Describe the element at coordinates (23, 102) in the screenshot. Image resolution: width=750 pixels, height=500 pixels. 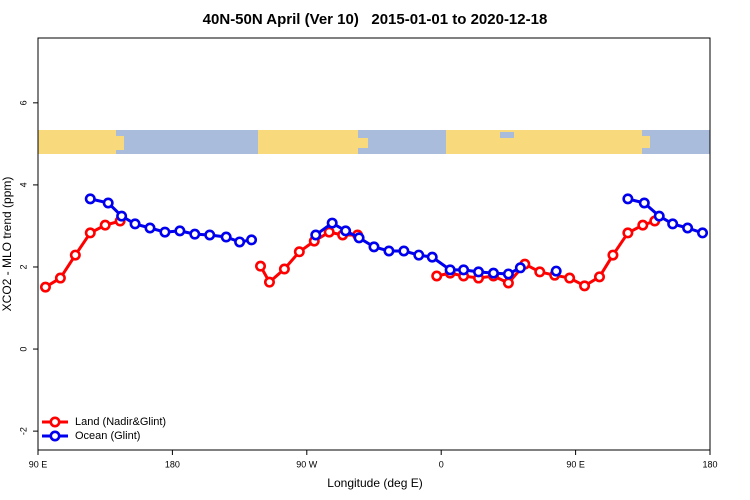
I see `y-tick-label: 6` at that location.